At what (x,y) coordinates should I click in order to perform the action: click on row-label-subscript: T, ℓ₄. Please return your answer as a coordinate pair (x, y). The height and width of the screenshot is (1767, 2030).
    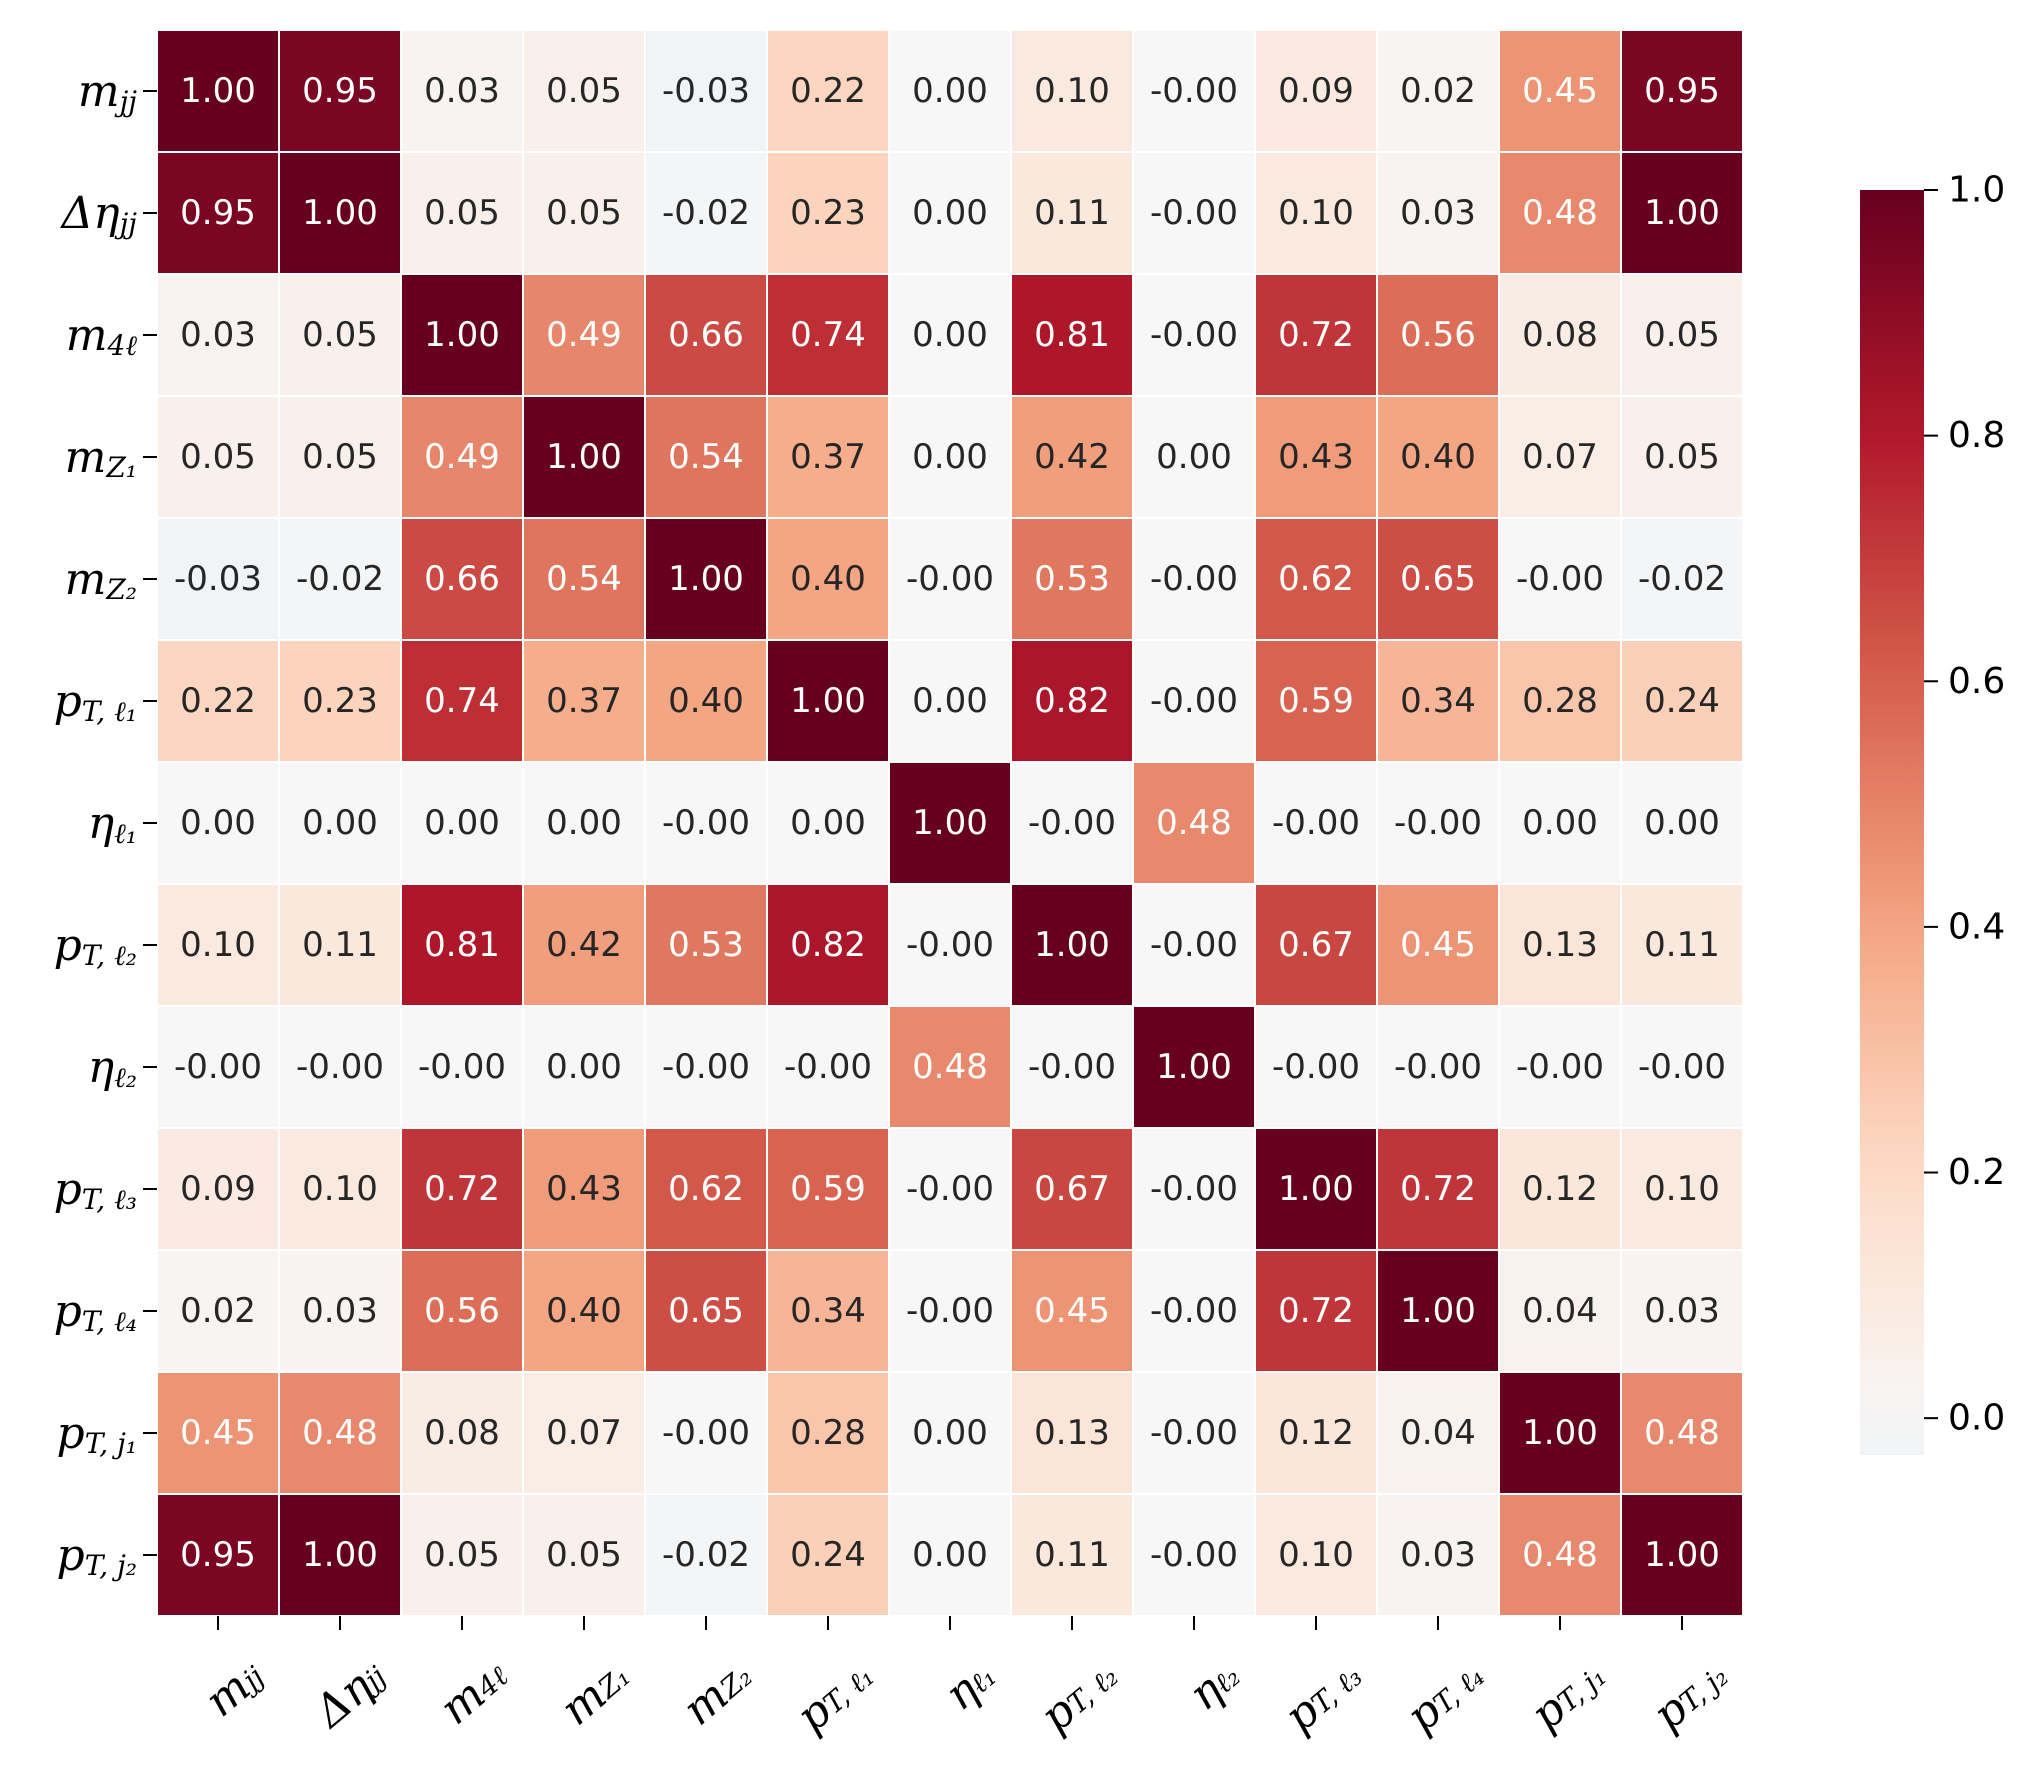
    Looking at the image, I should click on (109, 1321).